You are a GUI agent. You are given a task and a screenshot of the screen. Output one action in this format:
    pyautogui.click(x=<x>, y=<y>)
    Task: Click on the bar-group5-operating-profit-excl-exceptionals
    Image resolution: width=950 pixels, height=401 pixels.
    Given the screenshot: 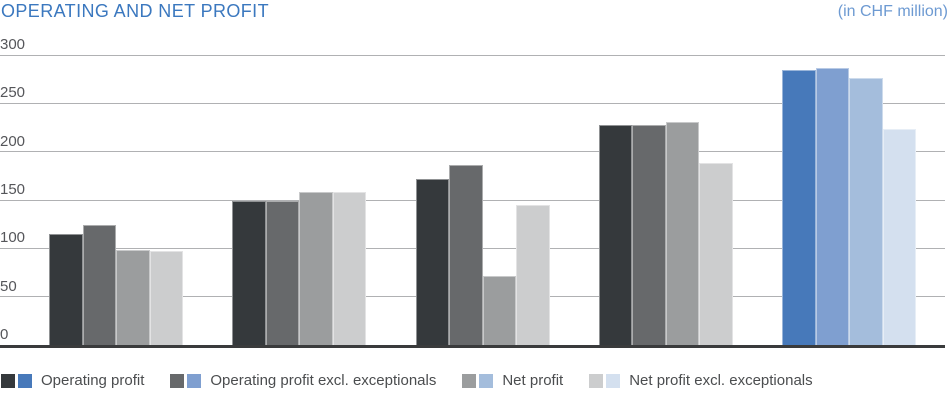 What is the action you would take?
    pyautogui.click(x=832, y=206)
    